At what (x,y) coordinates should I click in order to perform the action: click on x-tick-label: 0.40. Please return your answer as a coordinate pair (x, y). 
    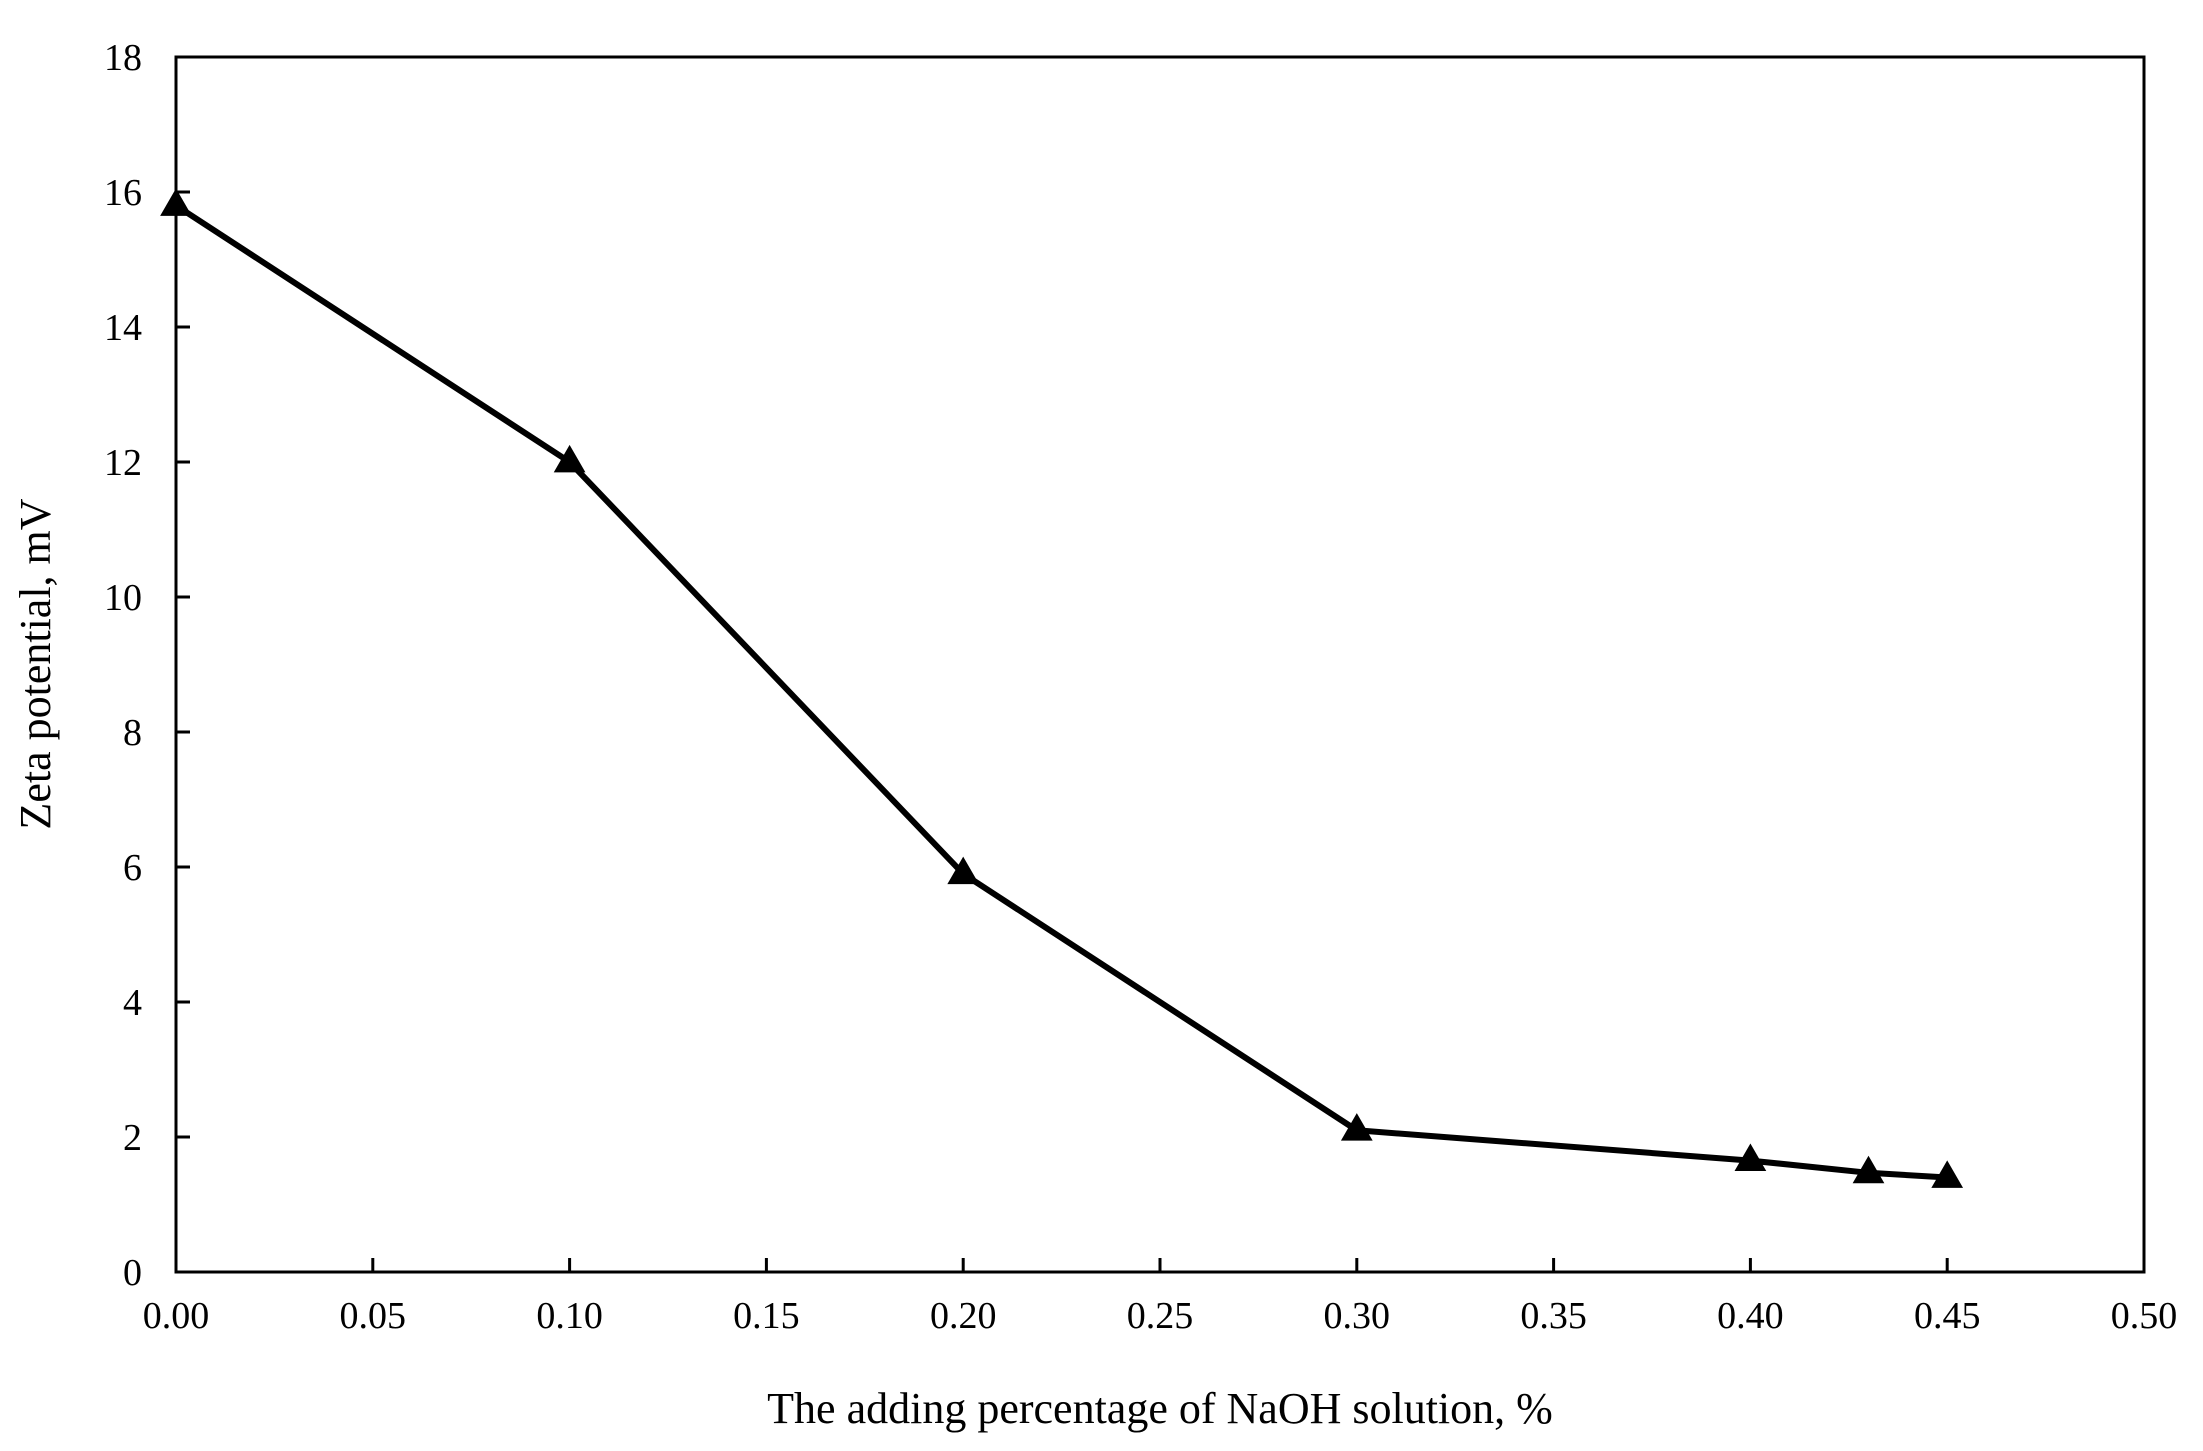
    Looking at the image, I should click on (1750, 1316).